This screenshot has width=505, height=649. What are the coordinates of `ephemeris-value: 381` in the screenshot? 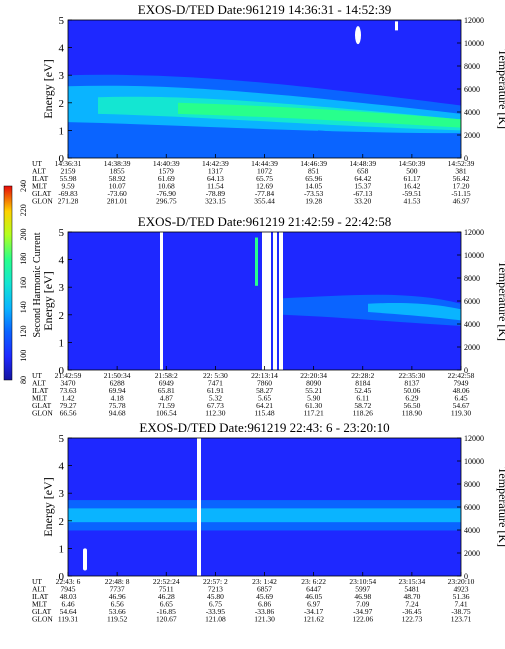 It's located at (461, 171).